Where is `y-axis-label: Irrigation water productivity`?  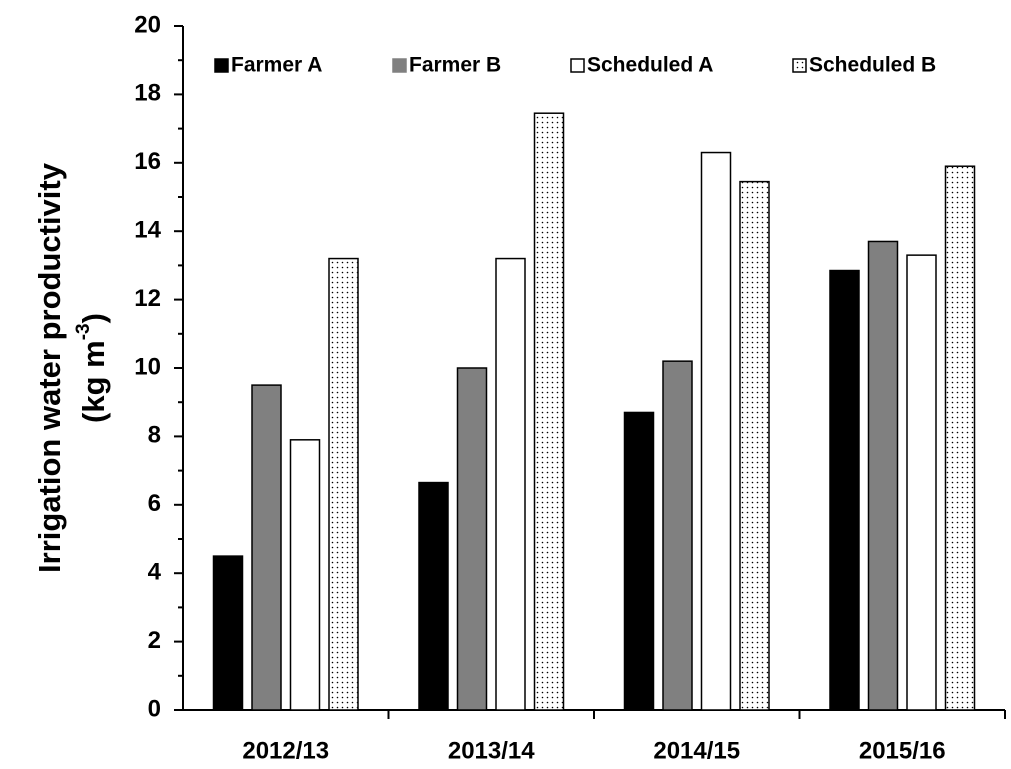
y-axis-label: Irrigation water productivity is located at coordinates (49, 367).